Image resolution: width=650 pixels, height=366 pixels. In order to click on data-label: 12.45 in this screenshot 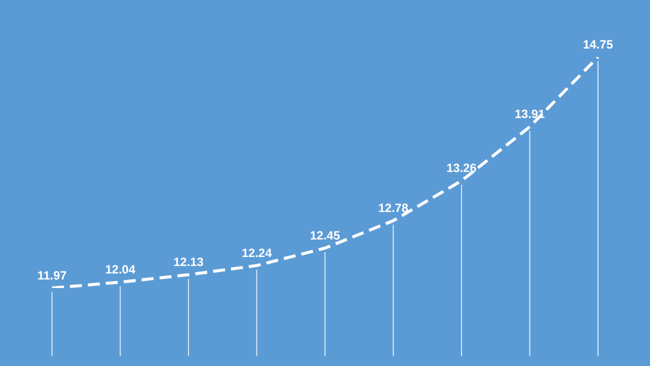, I will do `click(325, 235)`.